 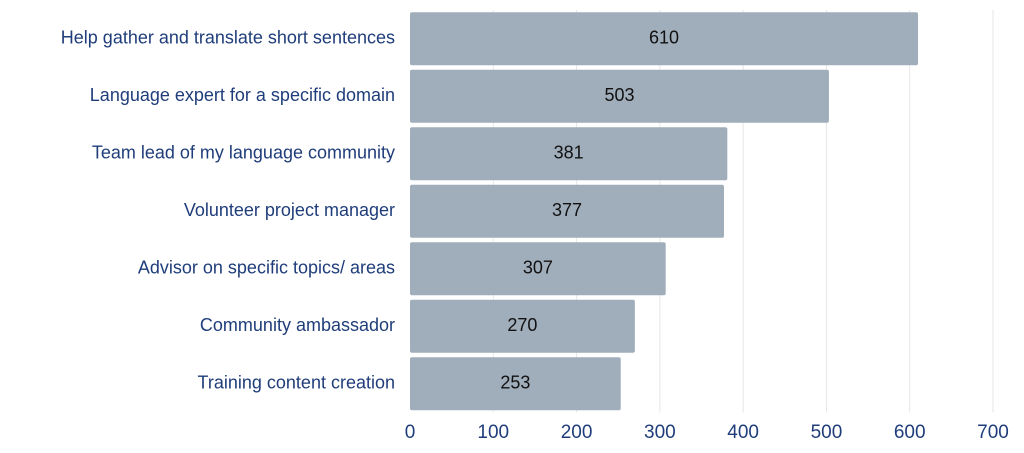 I want to click on category-label: Language expert for a specific domain, so click(x=242, y=95).